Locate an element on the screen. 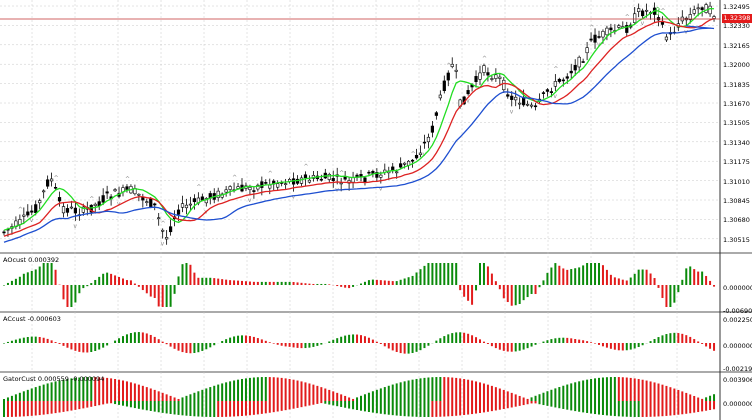 This screenshot has width=752, height=420. price-axis-label: 1.31505 is located at coordinates (736, 123).